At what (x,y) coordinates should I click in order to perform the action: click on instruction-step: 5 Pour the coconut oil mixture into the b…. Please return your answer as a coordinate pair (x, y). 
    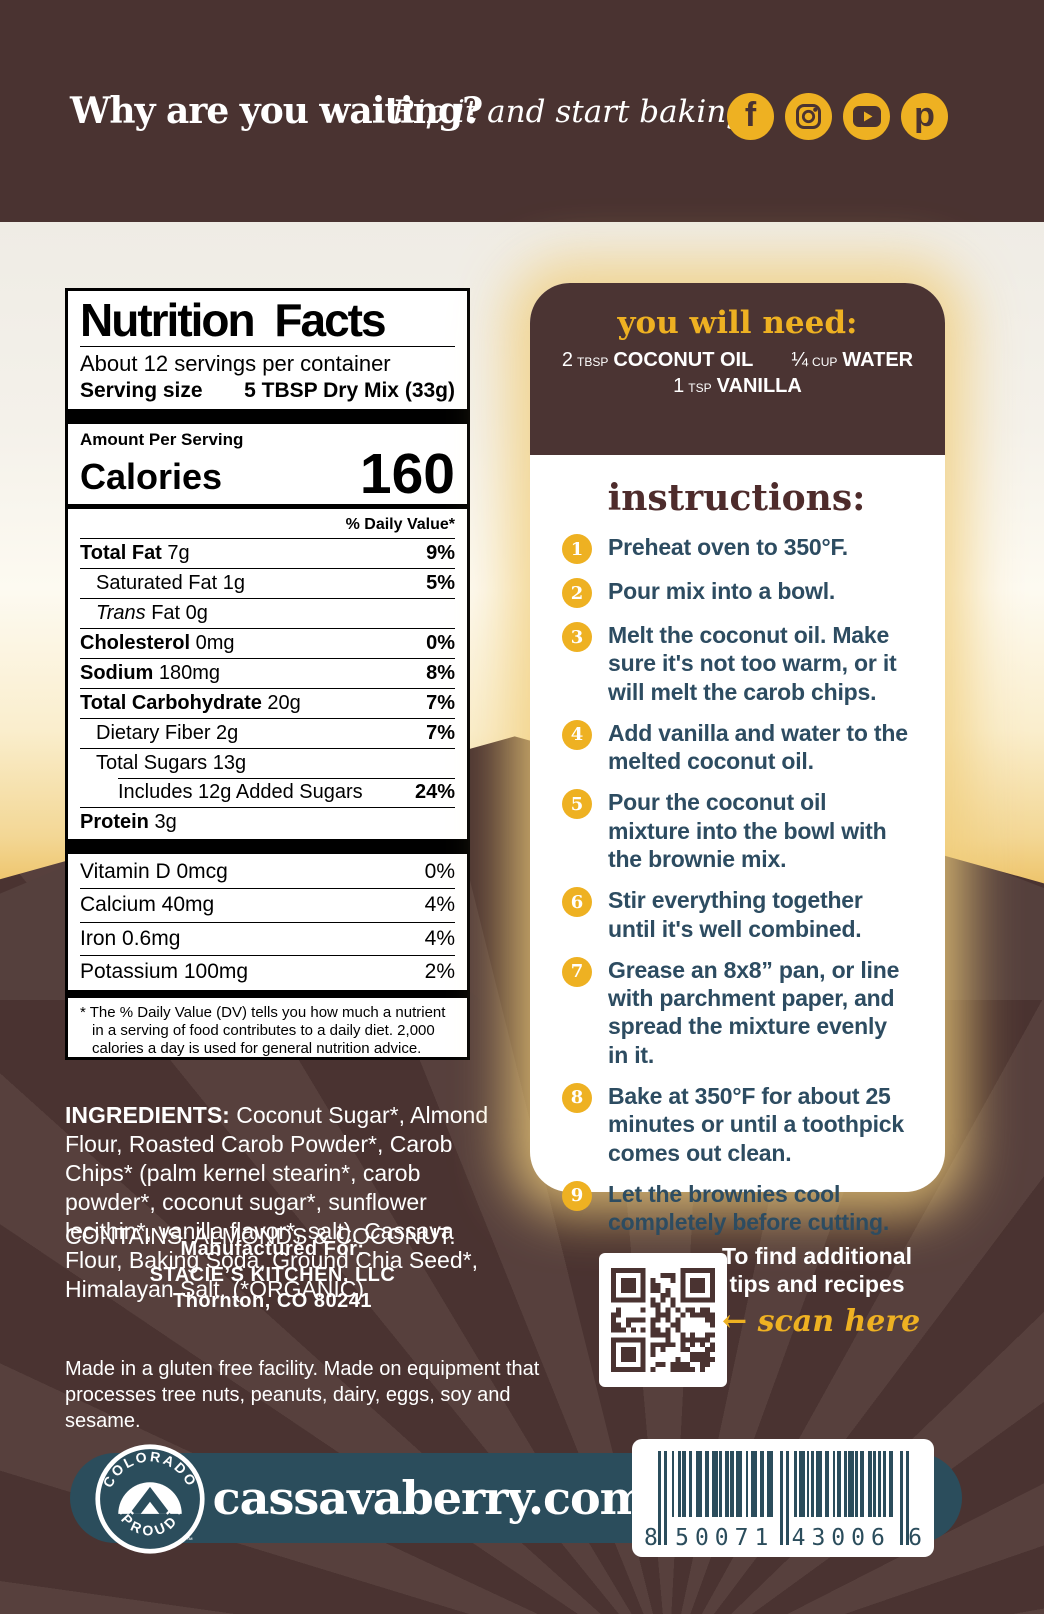
    Looking at the image, I should click on (736, 830).